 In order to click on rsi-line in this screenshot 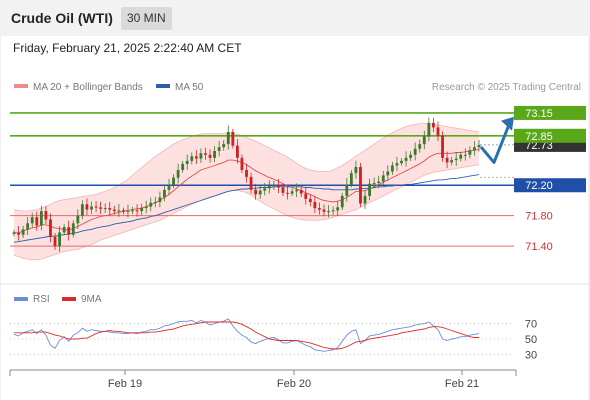, I will do `click(246, 335)`.